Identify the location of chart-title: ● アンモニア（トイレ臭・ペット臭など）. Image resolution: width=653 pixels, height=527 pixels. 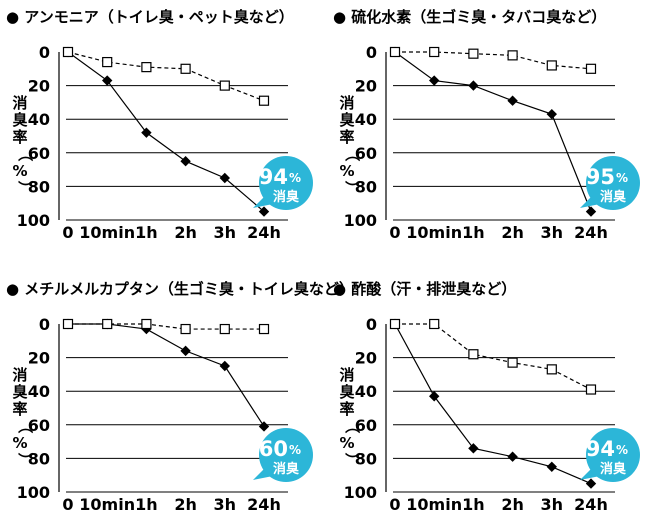
(150, 17).